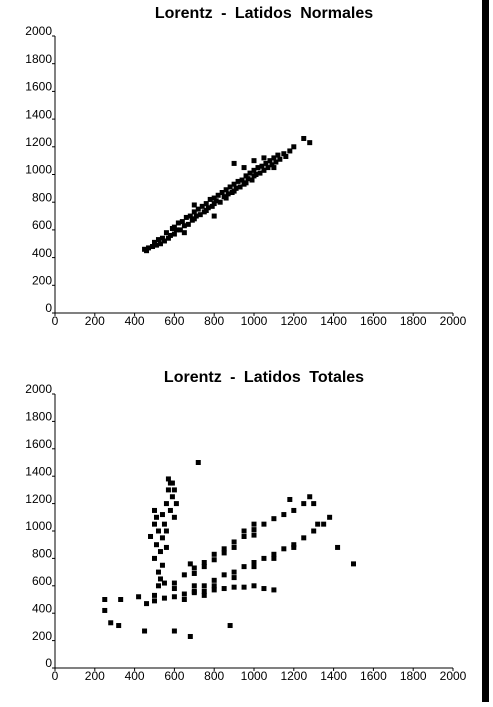 This screenshot has width=493, height=707. I want to click on x-tick-label: 200, so click(95, 321).